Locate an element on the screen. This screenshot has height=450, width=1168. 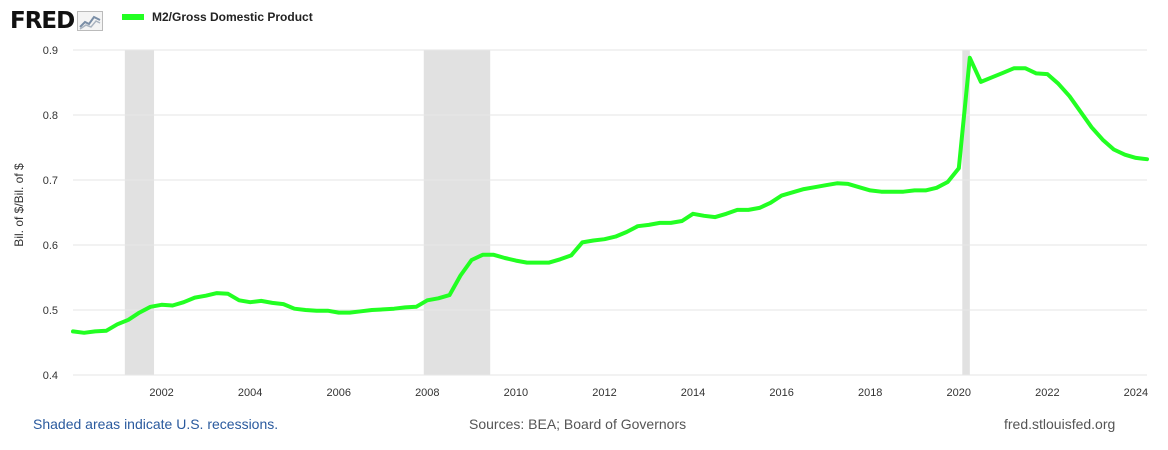
x-tick-label: 2020 is located at coordinates (959, 393).